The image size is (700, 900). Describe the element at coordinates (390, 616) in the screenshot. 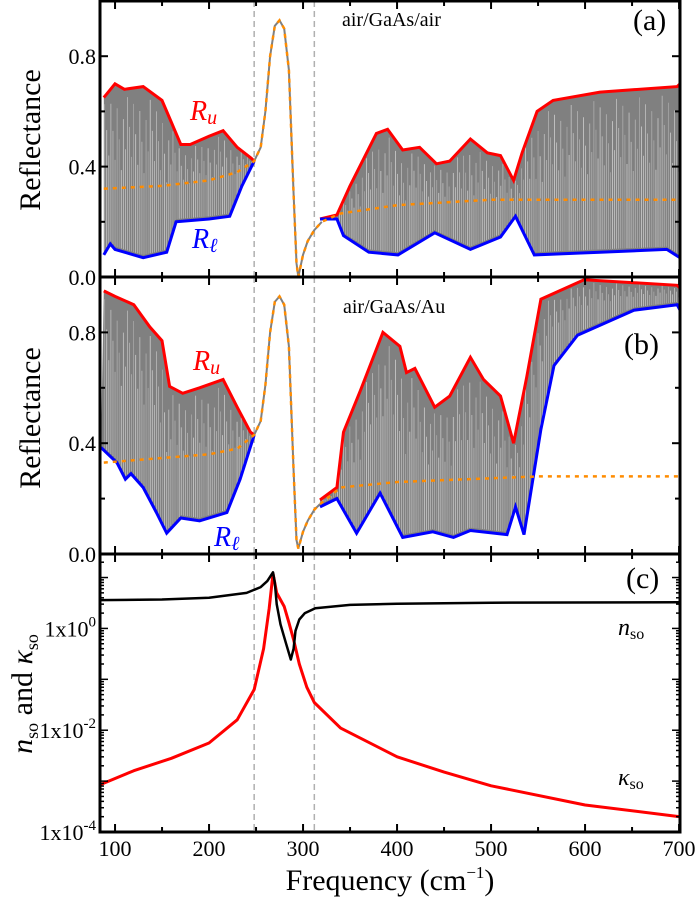

I see `n-so-curve` at that location.